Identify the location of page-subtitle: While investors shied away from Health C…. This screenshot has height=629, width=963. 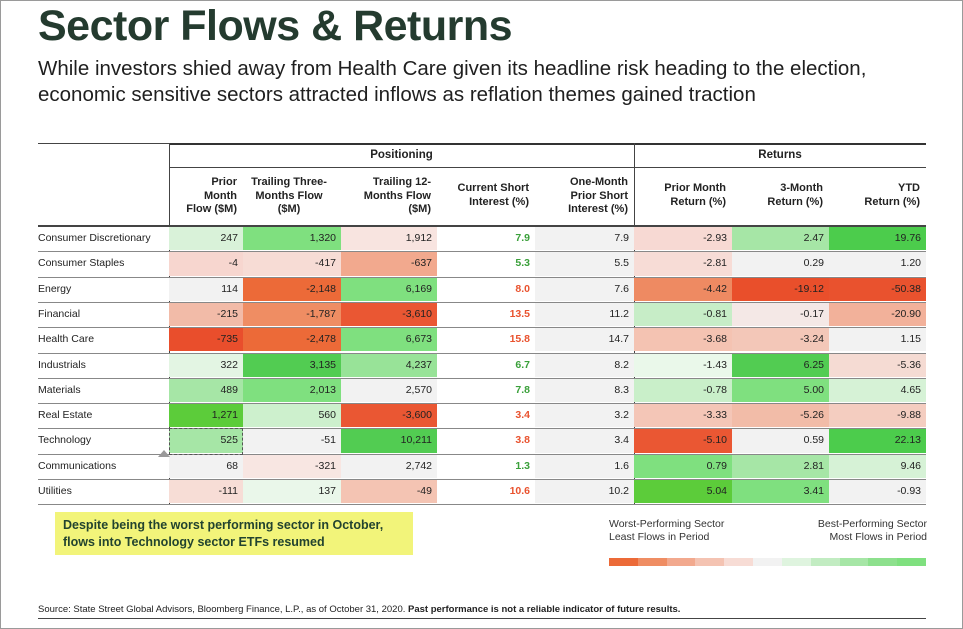
(452, 81).